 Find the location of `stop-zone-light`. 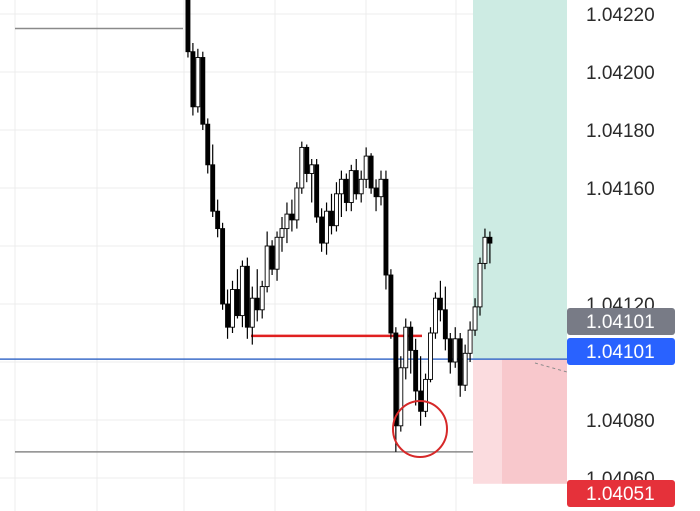

stop-zone-light is located at coordinates (487, 421).